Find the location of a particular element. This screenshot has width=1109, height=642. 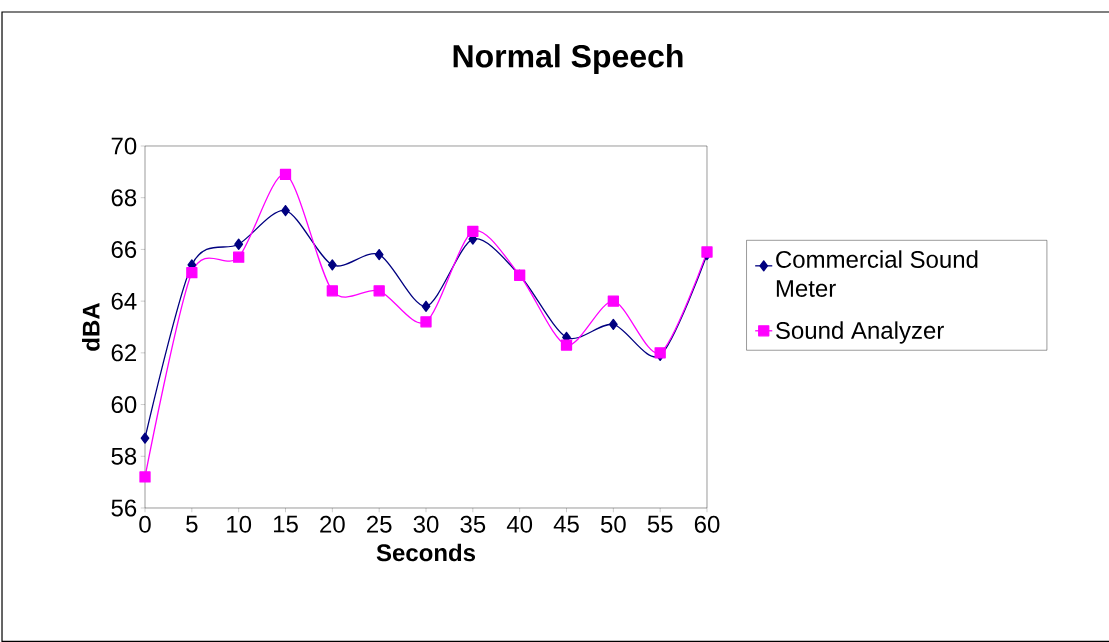

y-axis-title: dBA is located at coordinates (91, 326).